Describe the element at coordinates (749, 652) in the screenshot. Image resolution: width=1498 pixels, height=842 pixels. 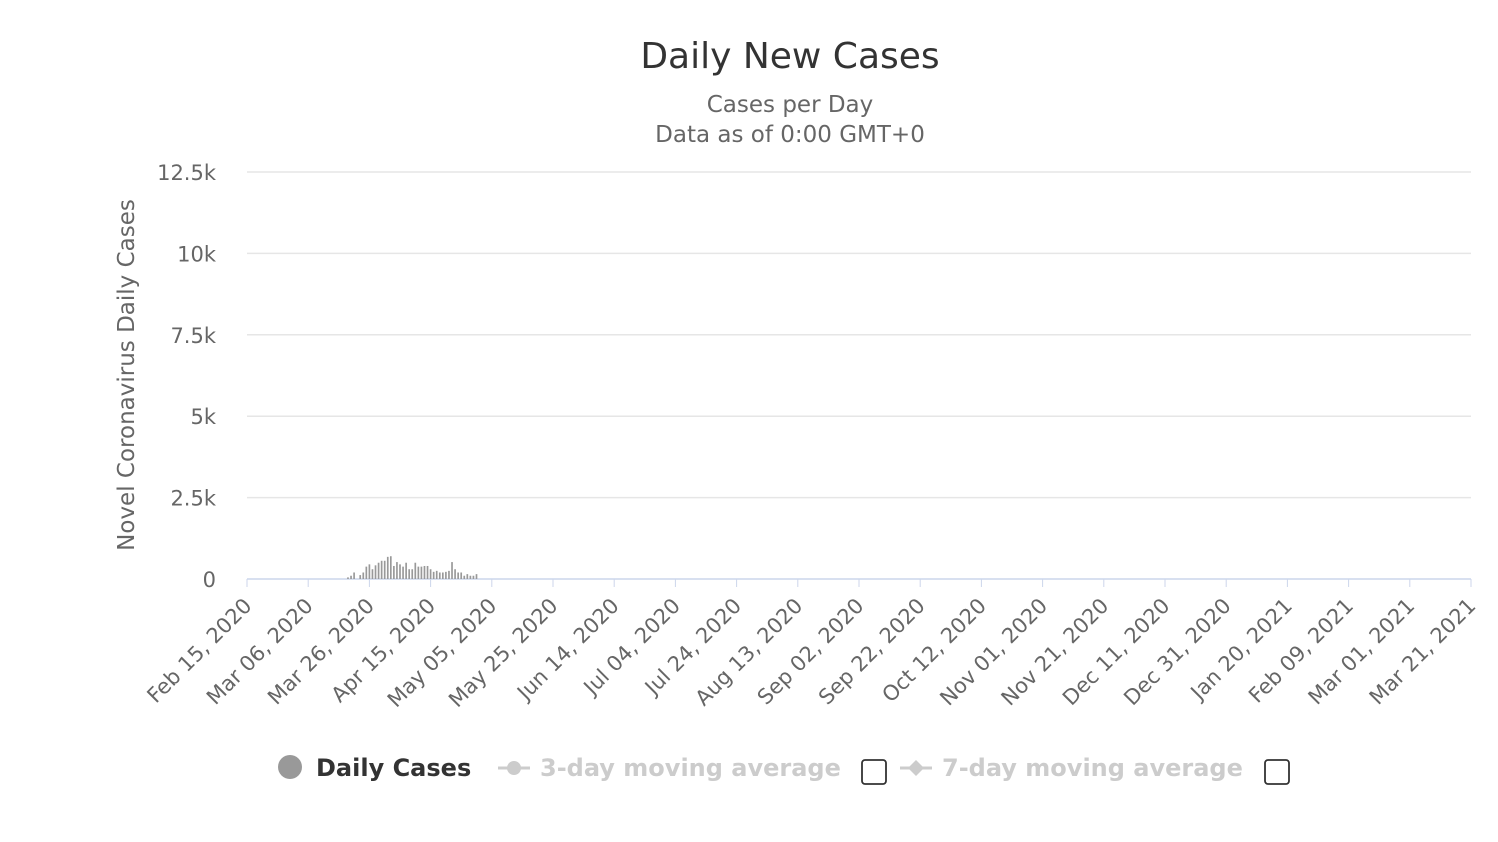
I see `x-tick-label: Aug 13, 2020` at that location.